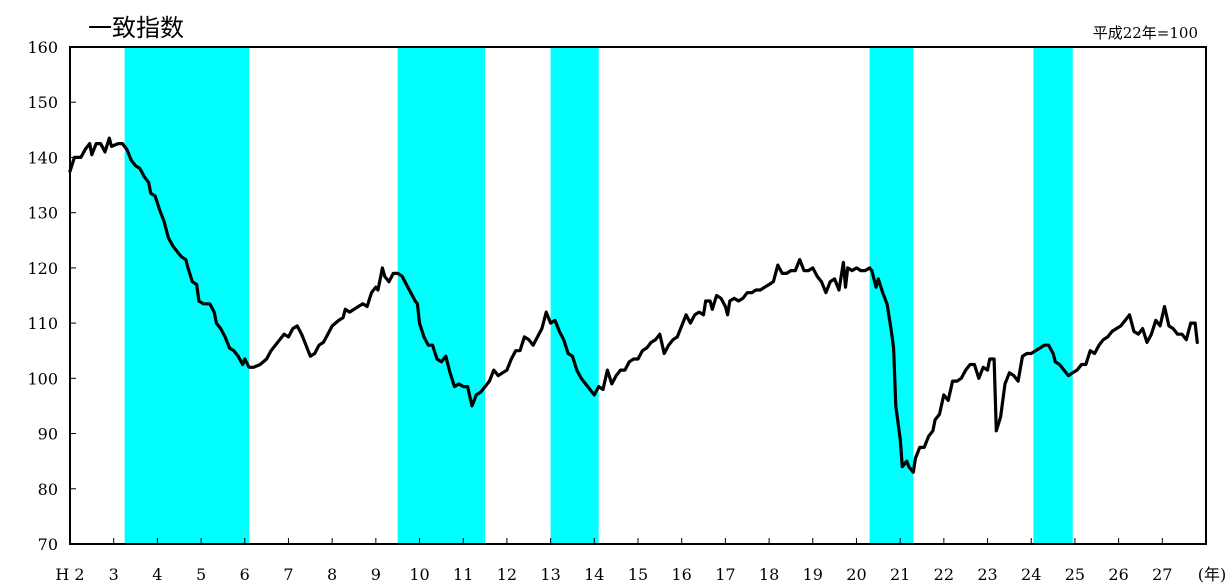 The image size is (1232, 584). What do you see at coordinates (48, 544) in the screenshot?
I see `y-tick-label: 70` at bounding box center [48, 544].